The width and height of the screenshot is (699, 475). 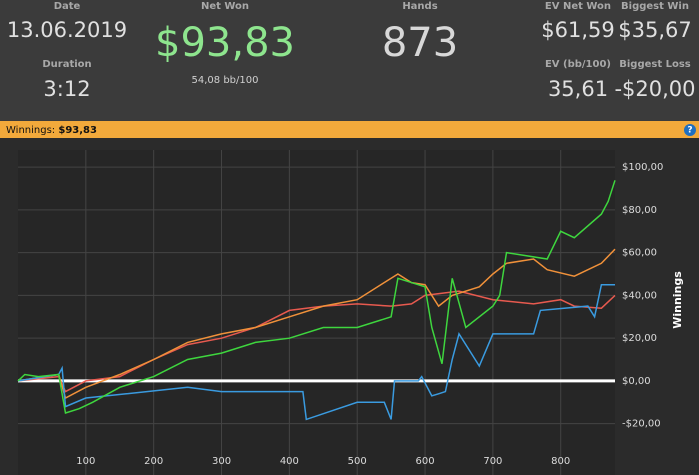 I want to click on x-tick-label: 800, so click(x=560, y=461).